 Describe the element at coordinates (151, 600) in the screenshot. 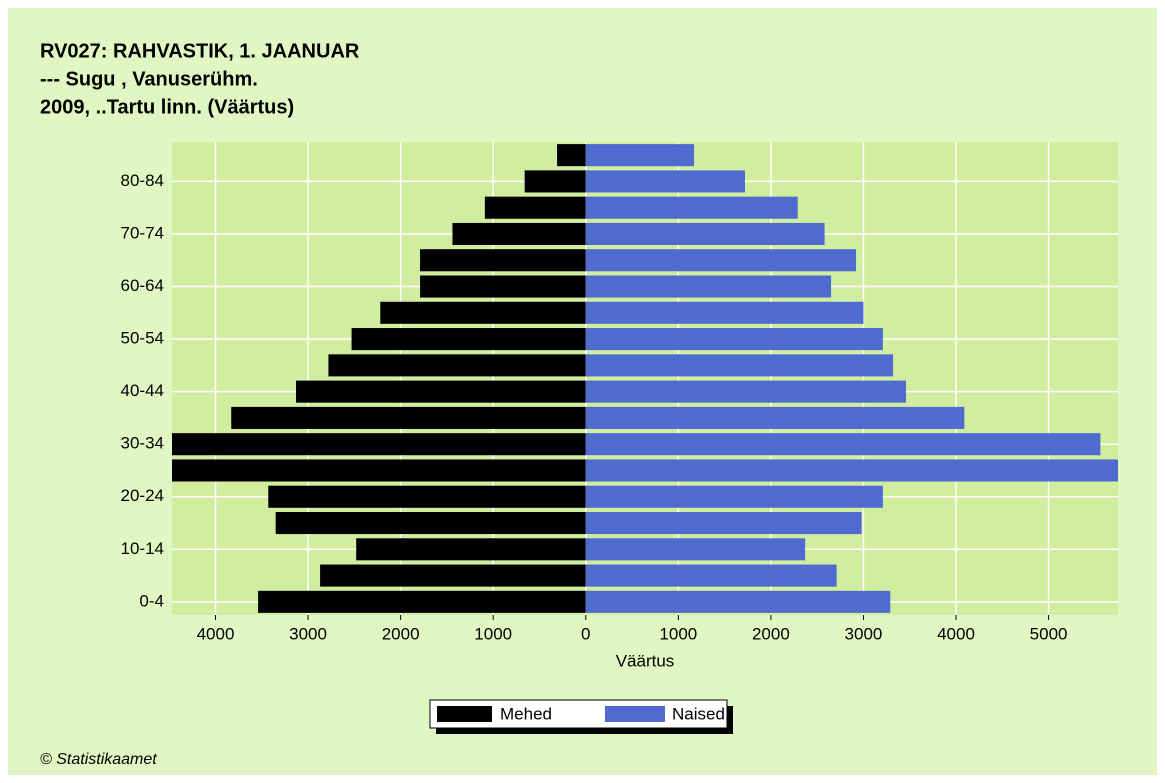

I see `y-tick-label: 0-4` at that location.